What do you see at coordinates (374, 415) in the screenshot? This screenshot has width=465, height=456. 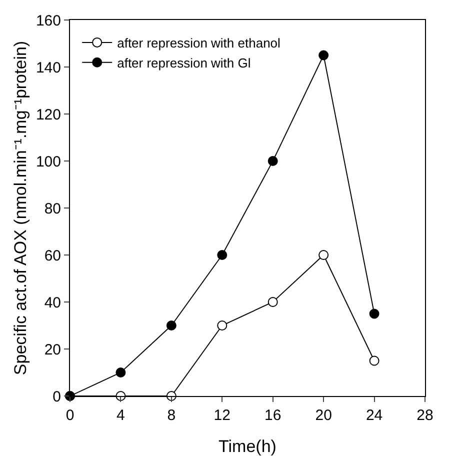 I see `x-tick-label: 24` at bounding box center [374, 415].